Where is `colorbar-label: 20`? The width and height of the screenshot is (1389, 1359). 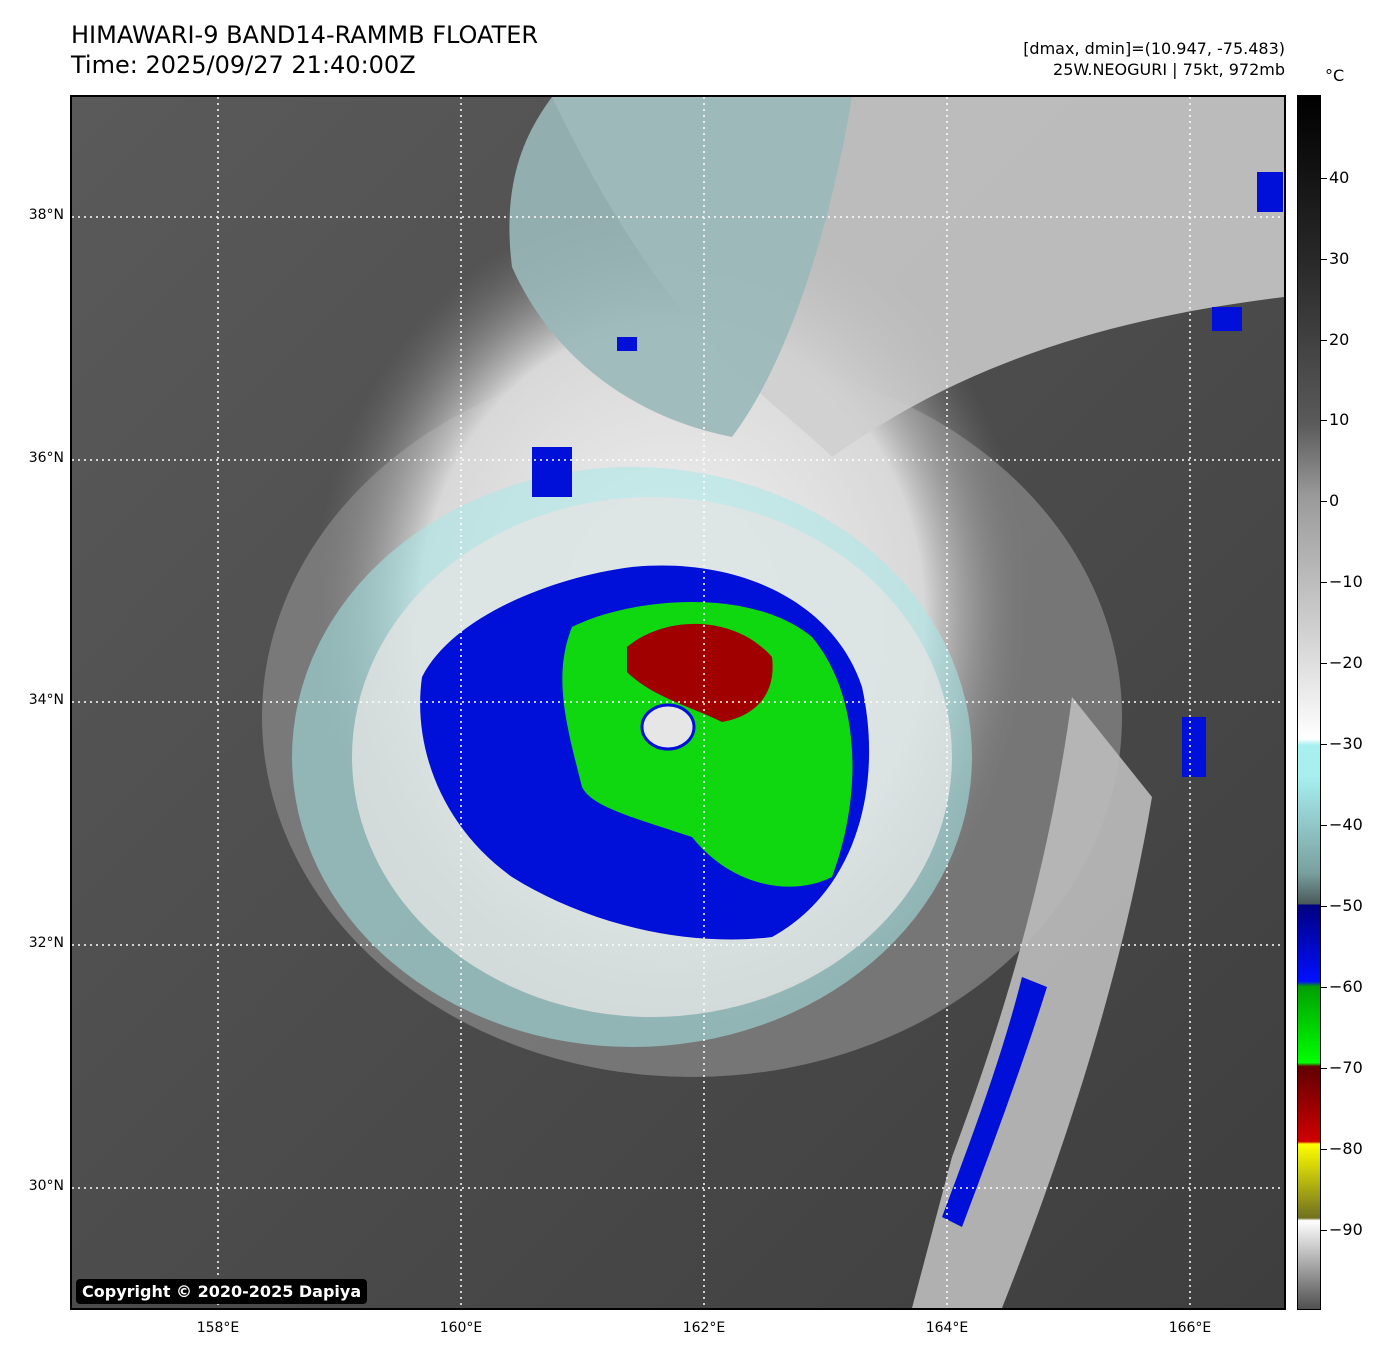 colorbar-label: 20 is located at coordinates (1339, 339).